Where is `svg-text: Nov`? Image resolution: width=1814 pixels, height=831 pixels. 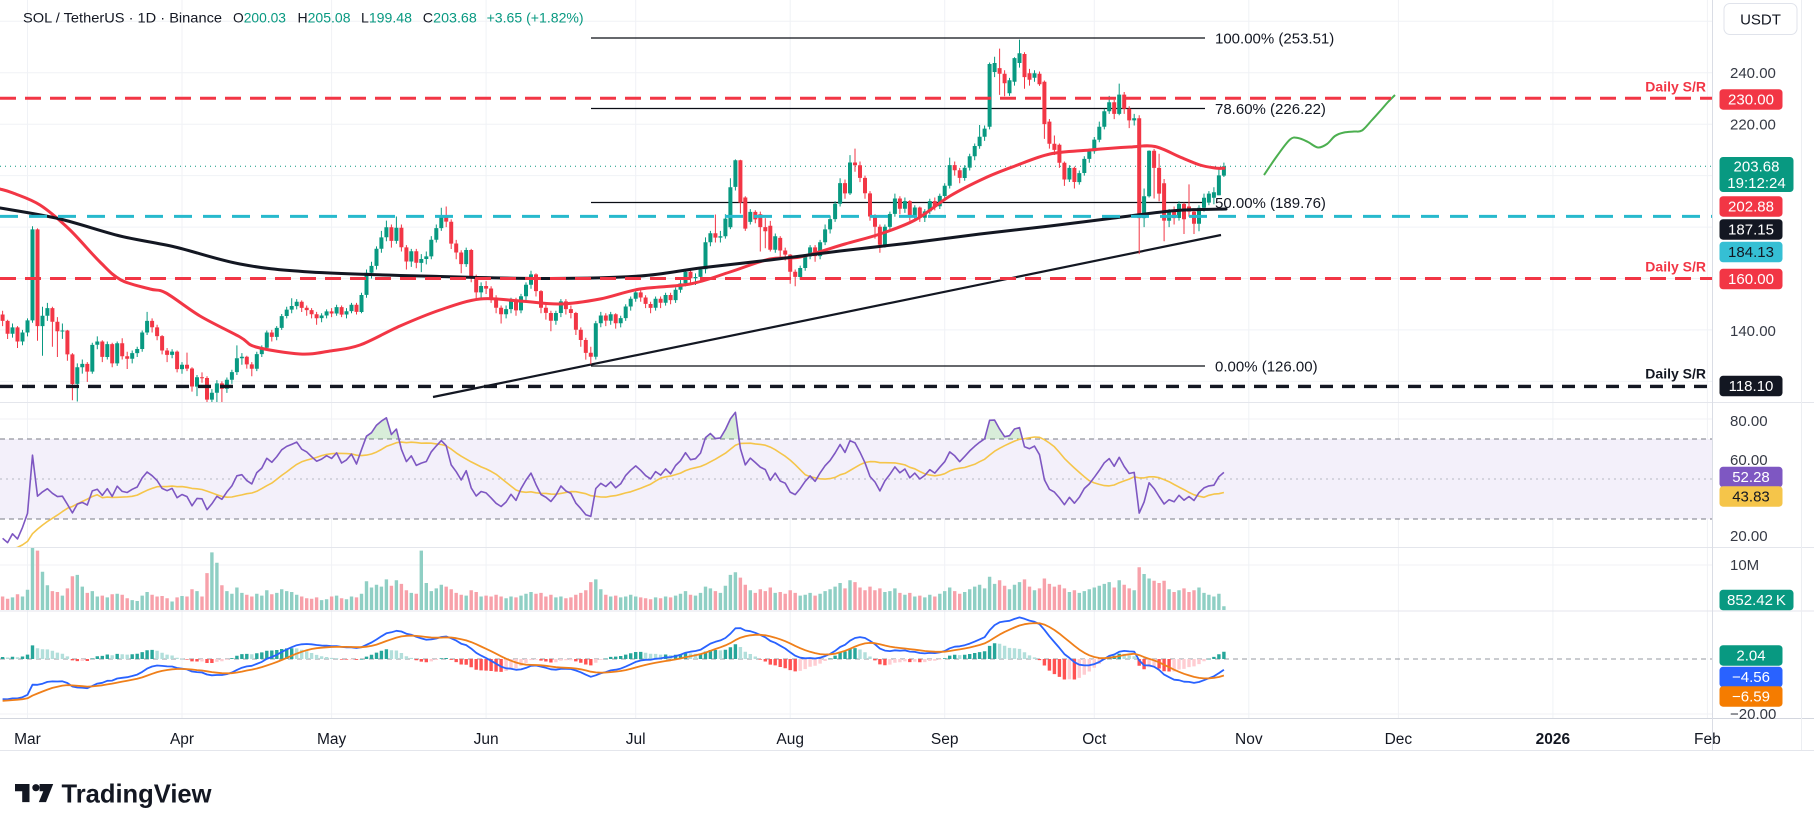 svg-text: Nov is located at coordinates (1249, 739).